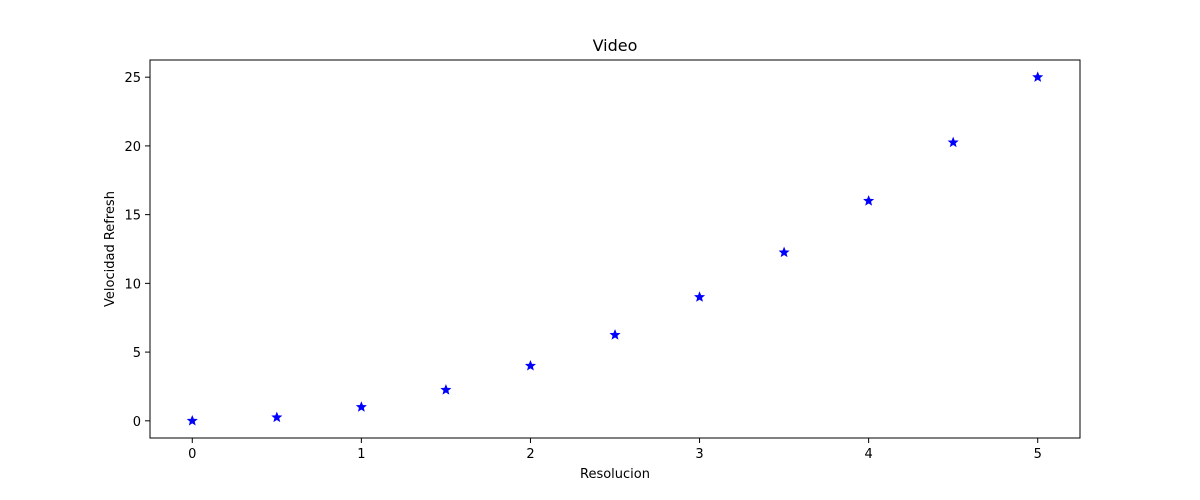 The height and width of the screenshot is (500, 1200). Describe the element at coordinates (132, 78) in the screenshot. I see `y-tick-label: 25` at that location.